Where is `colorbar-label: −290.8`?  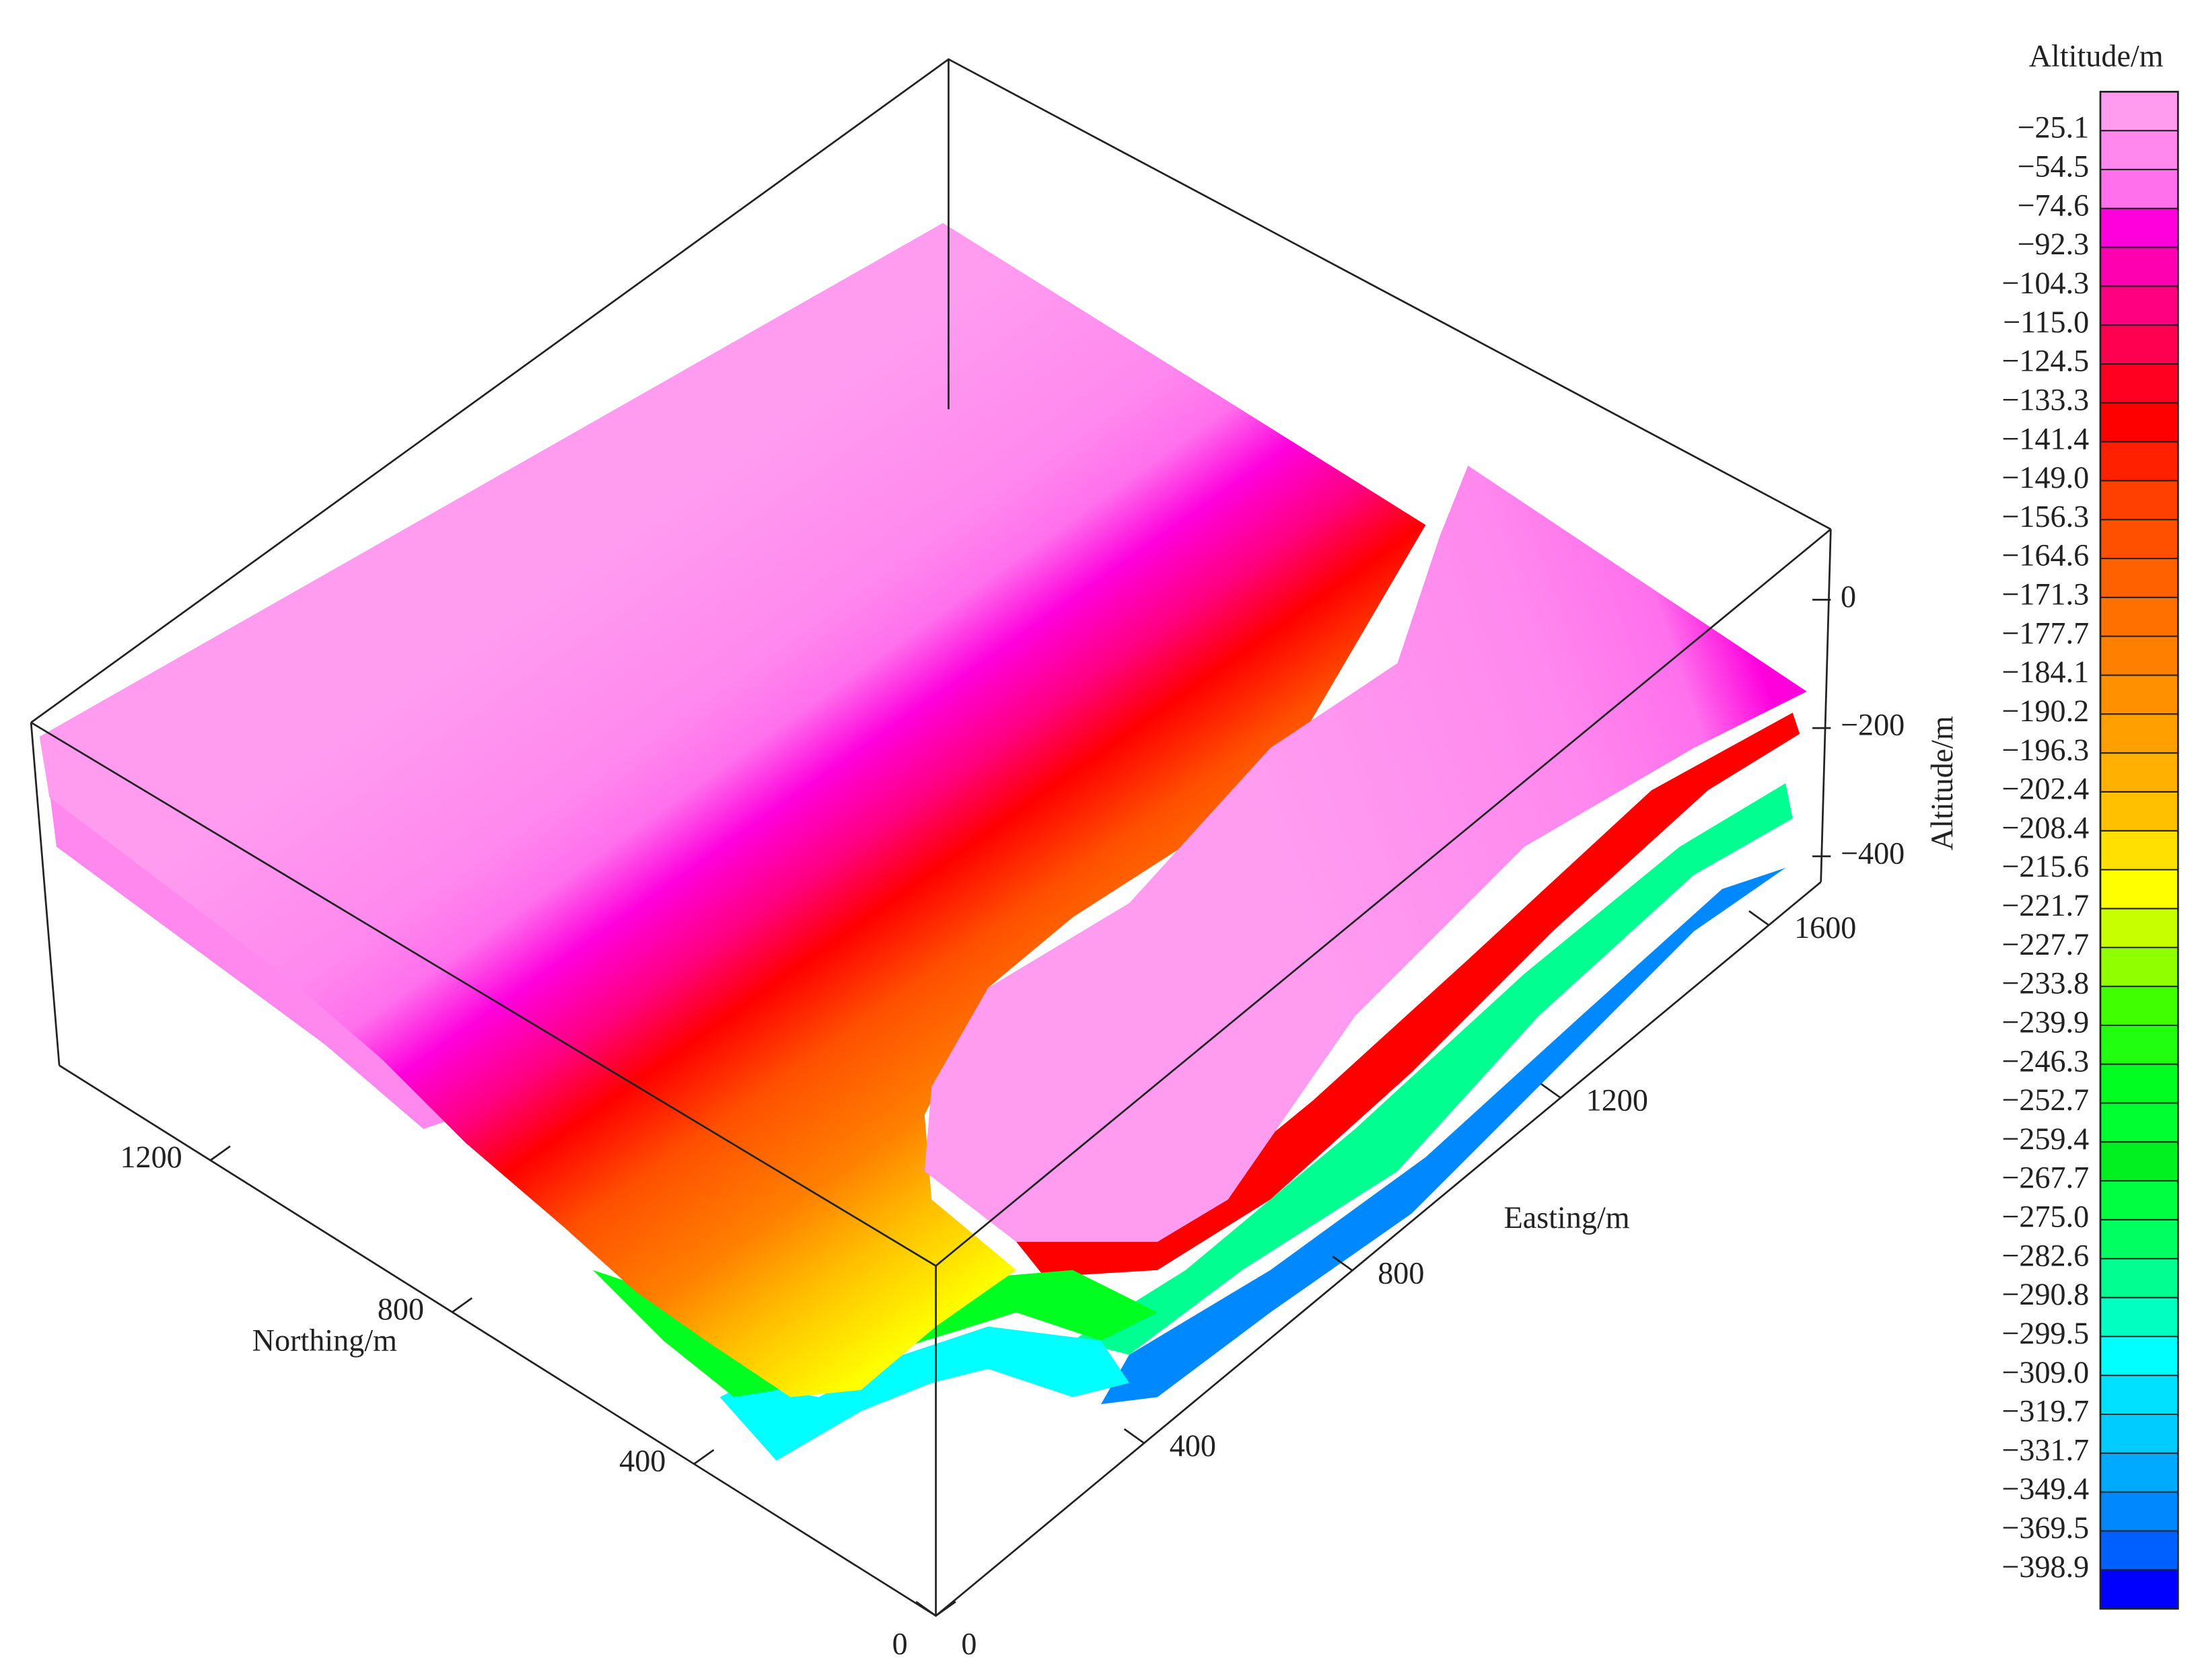 colorbar-label: −290.8 is located at coordinates (2045, 1294).